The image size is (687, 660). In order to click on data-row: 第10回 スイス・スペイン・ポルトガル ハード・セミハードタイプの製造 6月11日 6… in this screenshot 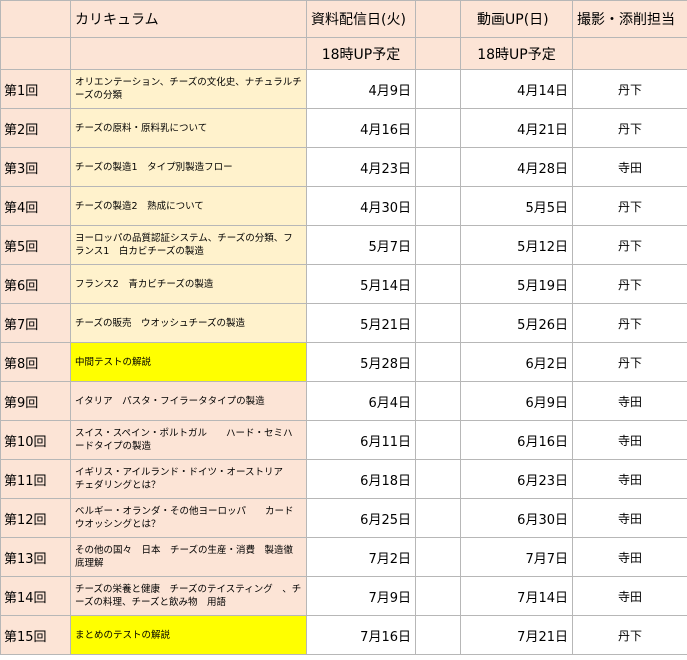, I will do `click(343, 440)`.